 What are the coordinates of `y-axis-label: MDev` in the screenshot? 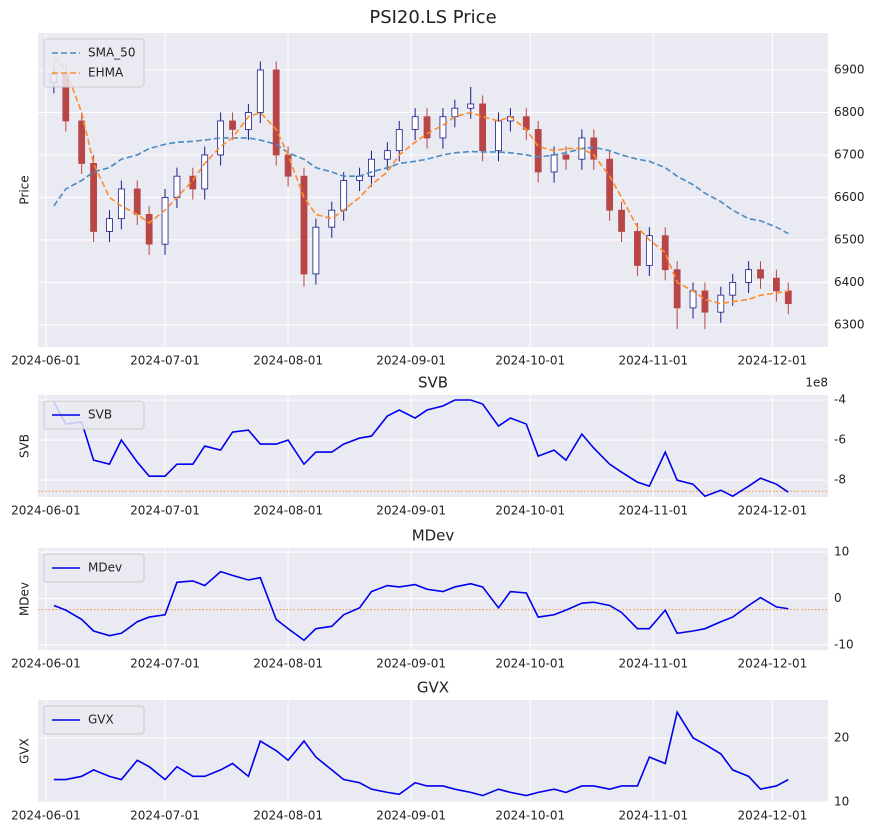 It's located at (25, 599).